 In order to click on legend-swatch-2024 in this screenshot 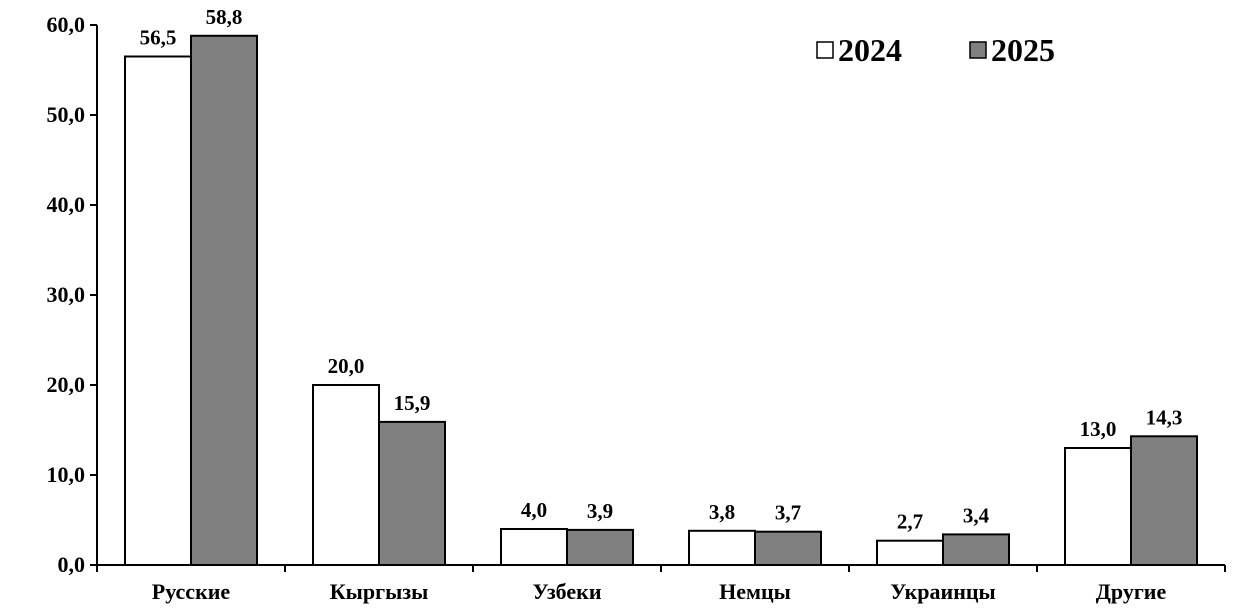, I will do `click(825, 50)`.